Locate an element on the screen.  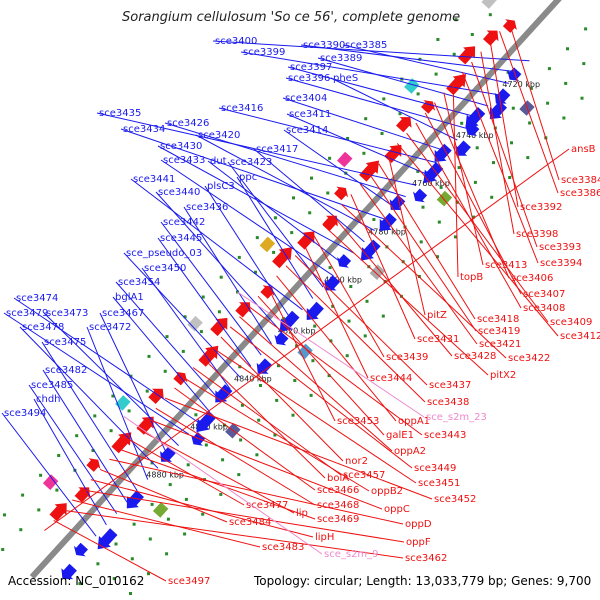
gene-label-reverse: oppF is located at coordinates (418, 542).